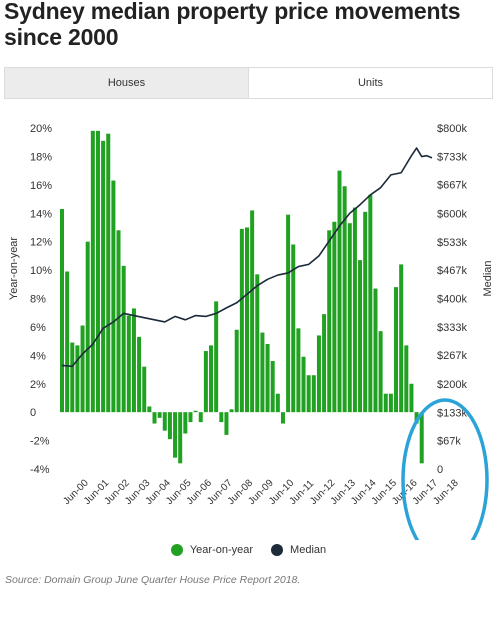  What do you see at coordinates (41, 157) in the screenshot?
I see `left-tick-label: 18%` at bounding box center [41, 157].